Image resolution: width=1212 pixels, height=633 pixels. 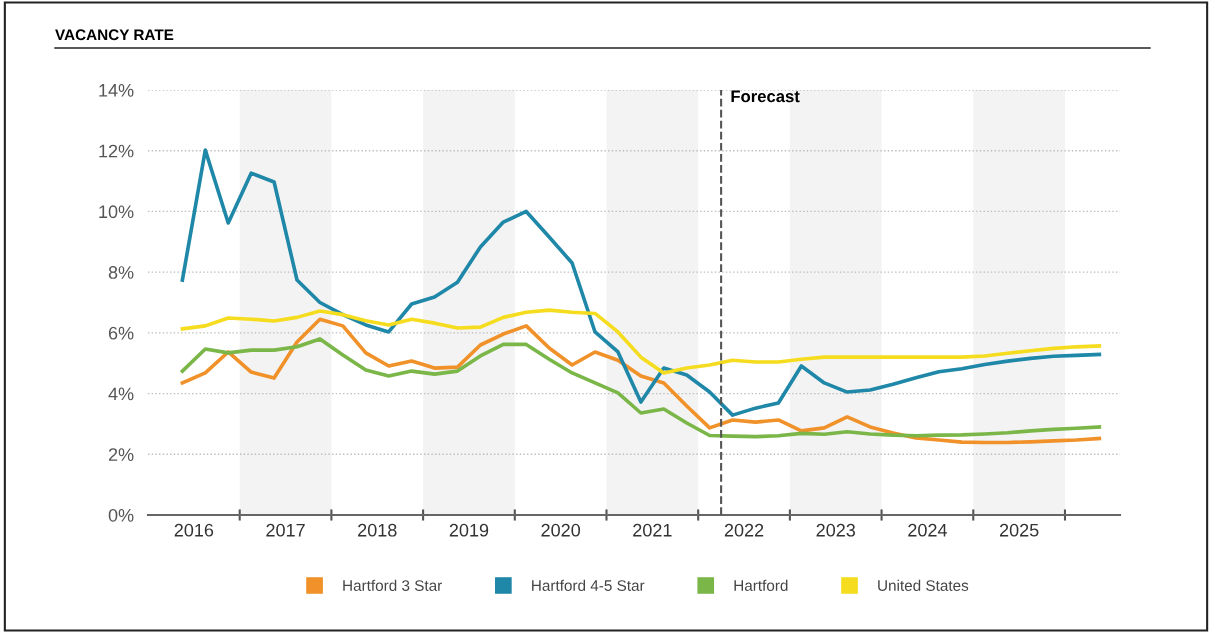 I want to click on y-tick-label: 12%, so click(x=116, y=151).